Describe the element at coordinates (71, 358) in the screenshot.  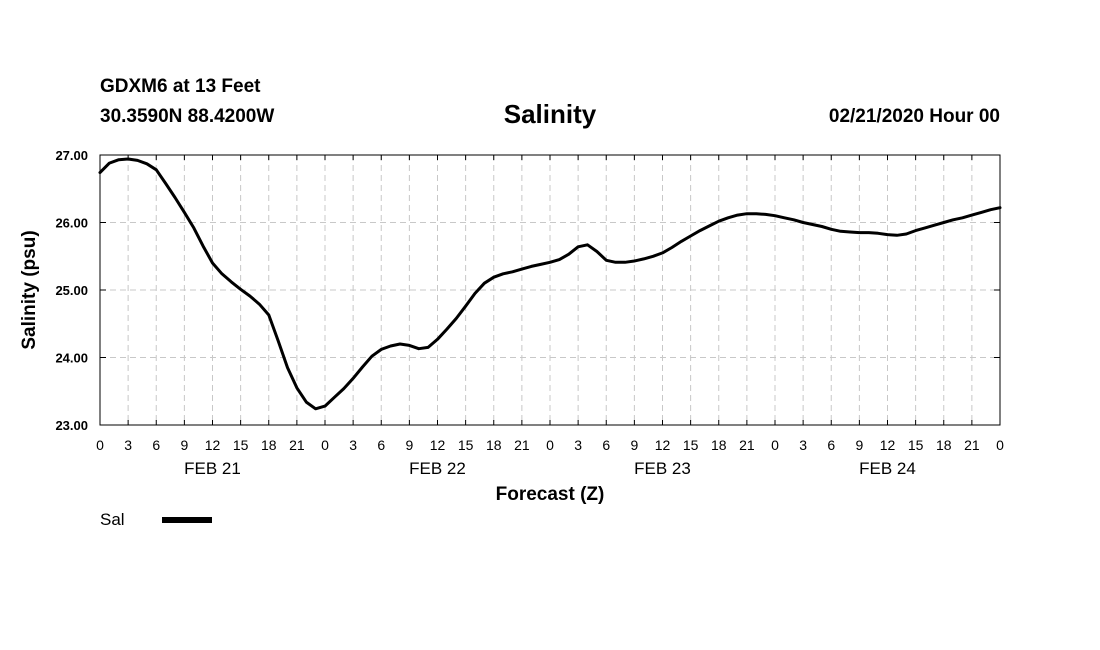
I see `y-tick-label: 24.00` at that location.